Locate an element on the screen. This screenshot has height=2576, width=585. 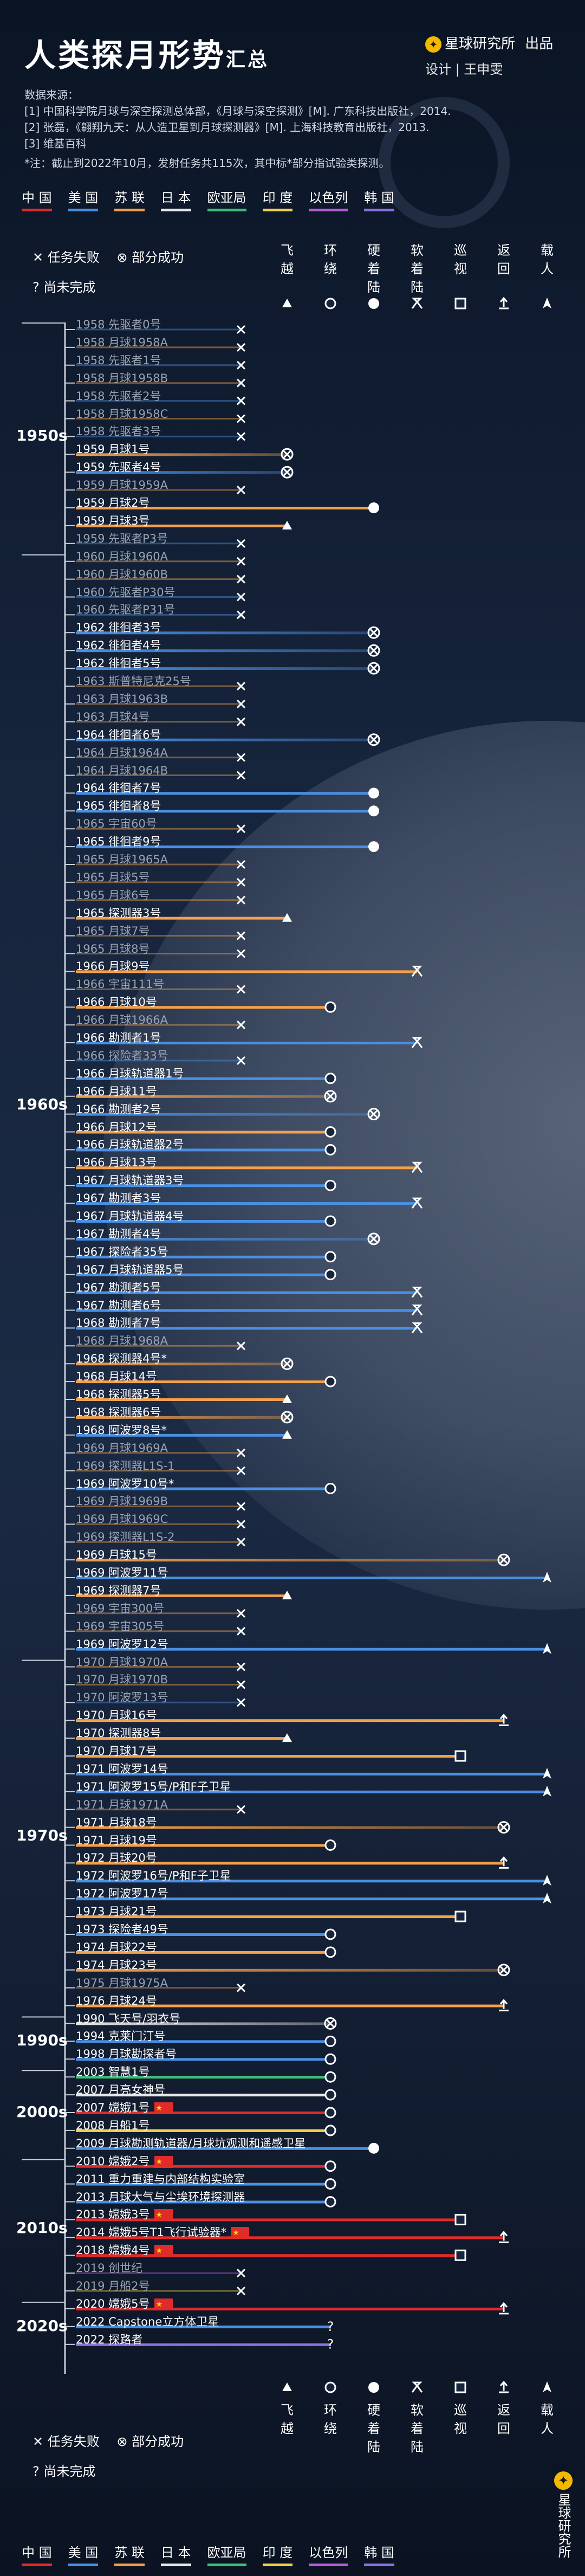
mission-label: 1965 宇宙60号 is located at coordinates (116, 824).